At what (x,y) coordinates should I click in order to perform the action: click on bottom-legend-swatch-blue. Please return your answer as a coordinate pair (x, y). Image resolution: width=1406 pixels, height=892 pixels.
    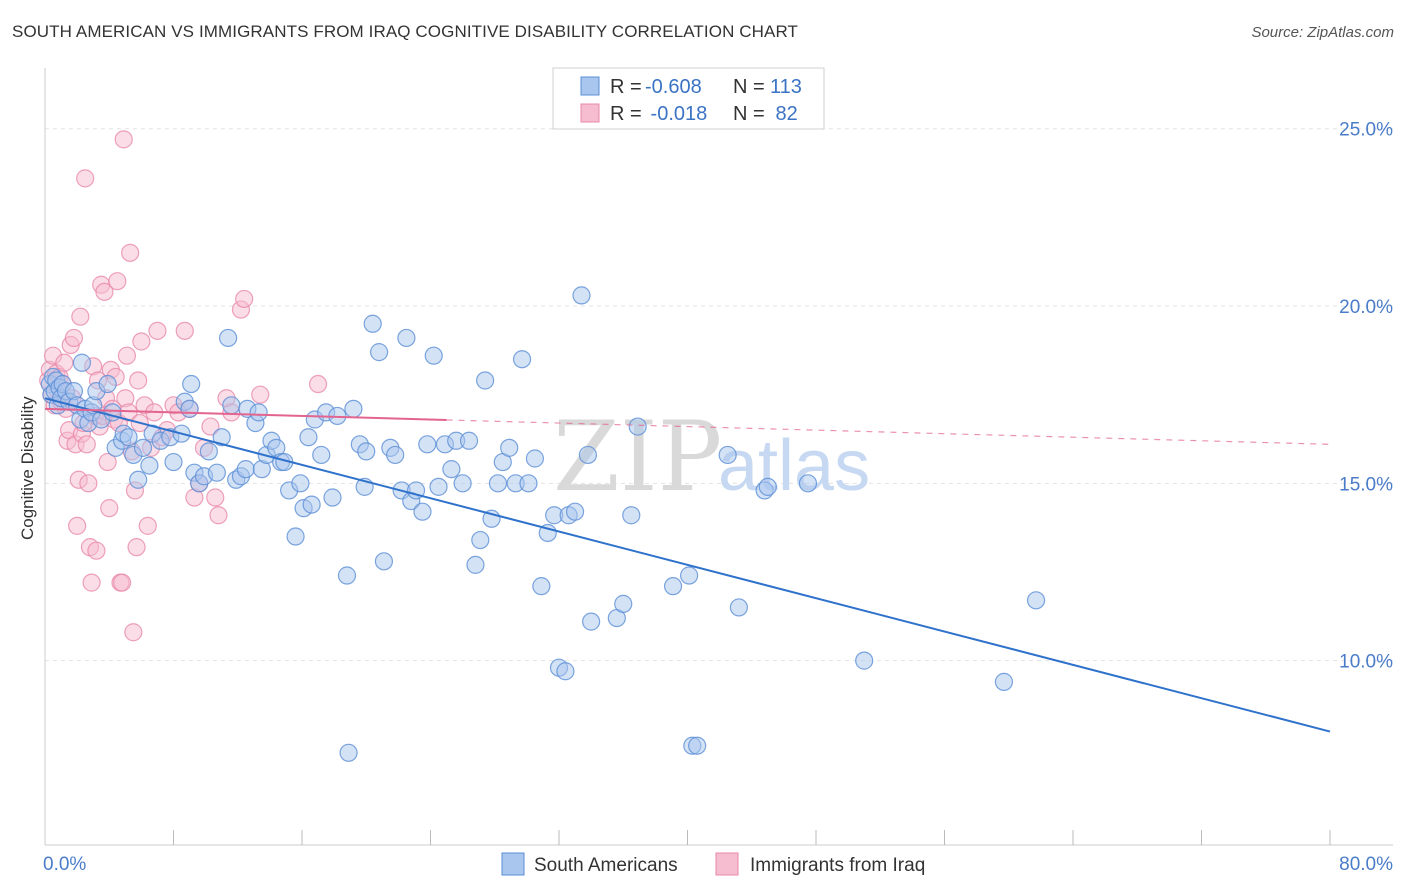
    Looking at the image, I should click on (513, 864).